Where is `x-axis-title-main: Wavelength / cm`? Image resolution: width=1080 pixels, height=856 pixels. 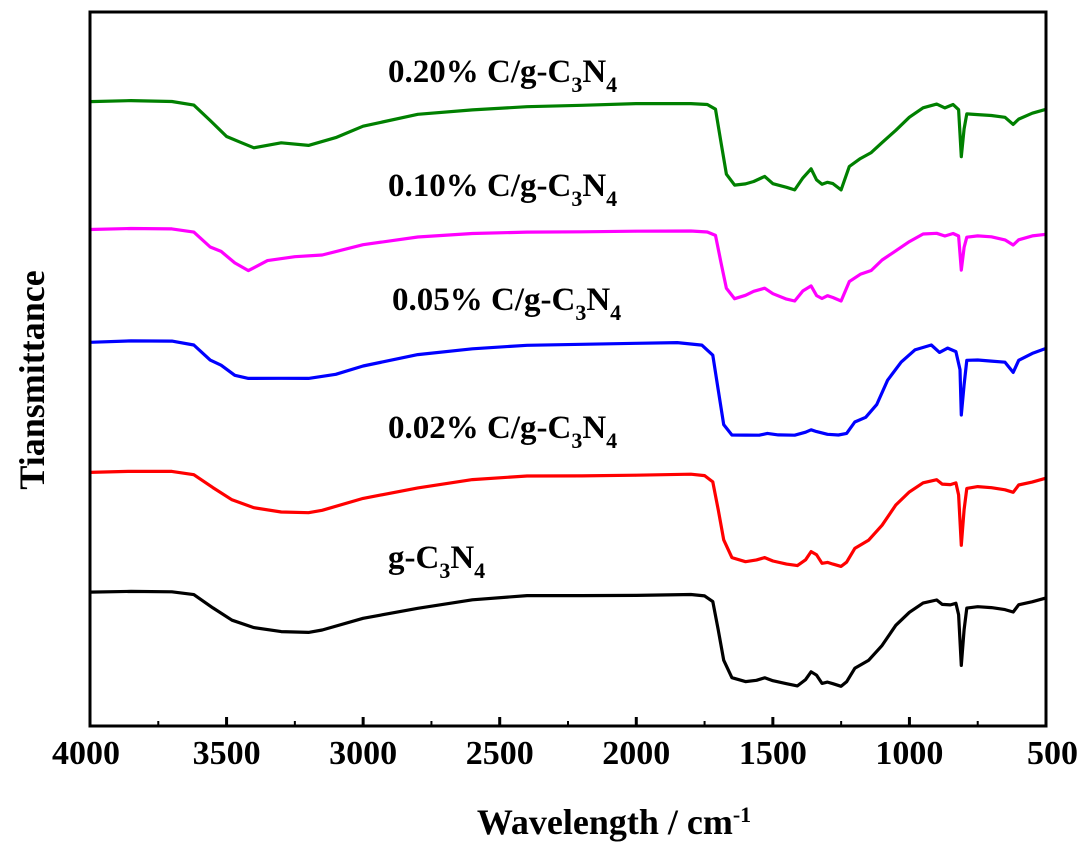
x-axis-title-main: Wavelength / cm is located at coordinates (605, 822).